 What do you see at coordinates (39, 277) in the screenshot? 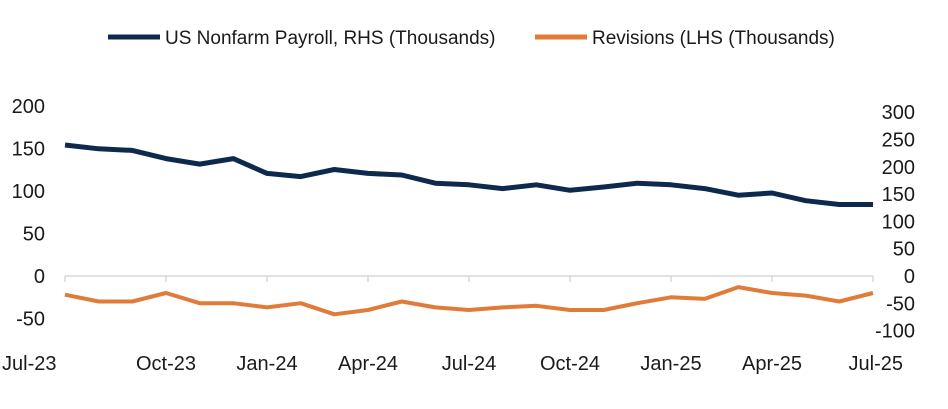
I see `left-tick-label: 0` at bounding box center [39, 277].